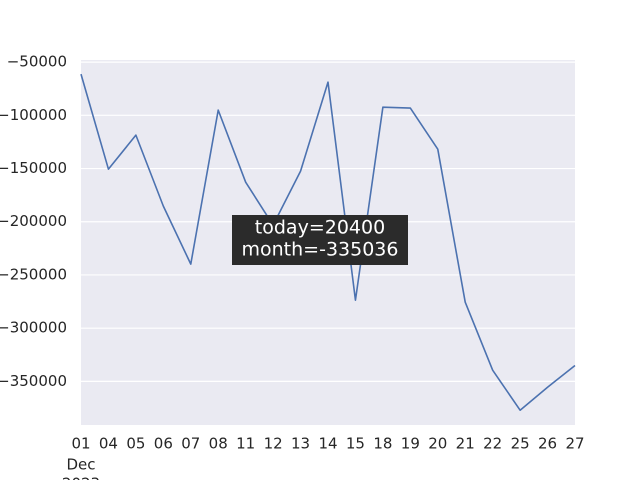 This screenshot has width=640, height=480. What do you see at coordinates (437, 444) in the screenshot?
I see `x-tick-label: 20` at bounding box center [437, 444].